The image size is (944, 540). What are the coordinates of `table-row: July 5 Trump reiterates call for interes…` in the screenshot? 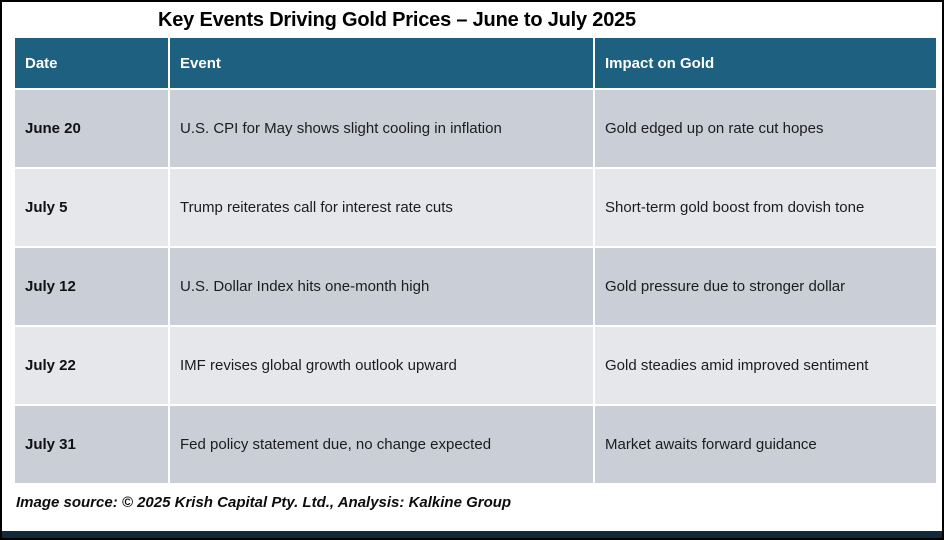 It's located at (475, 207).